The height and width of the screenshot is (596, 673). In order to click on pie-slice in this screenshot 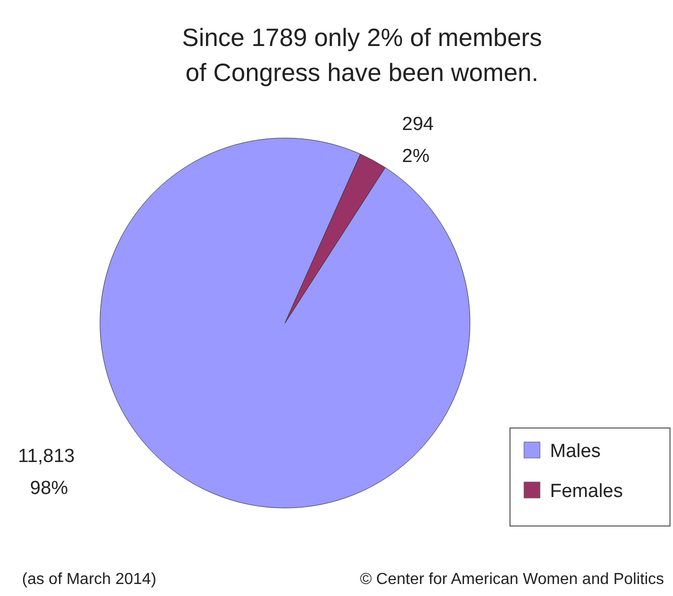, I will do `click(335, 239)`.